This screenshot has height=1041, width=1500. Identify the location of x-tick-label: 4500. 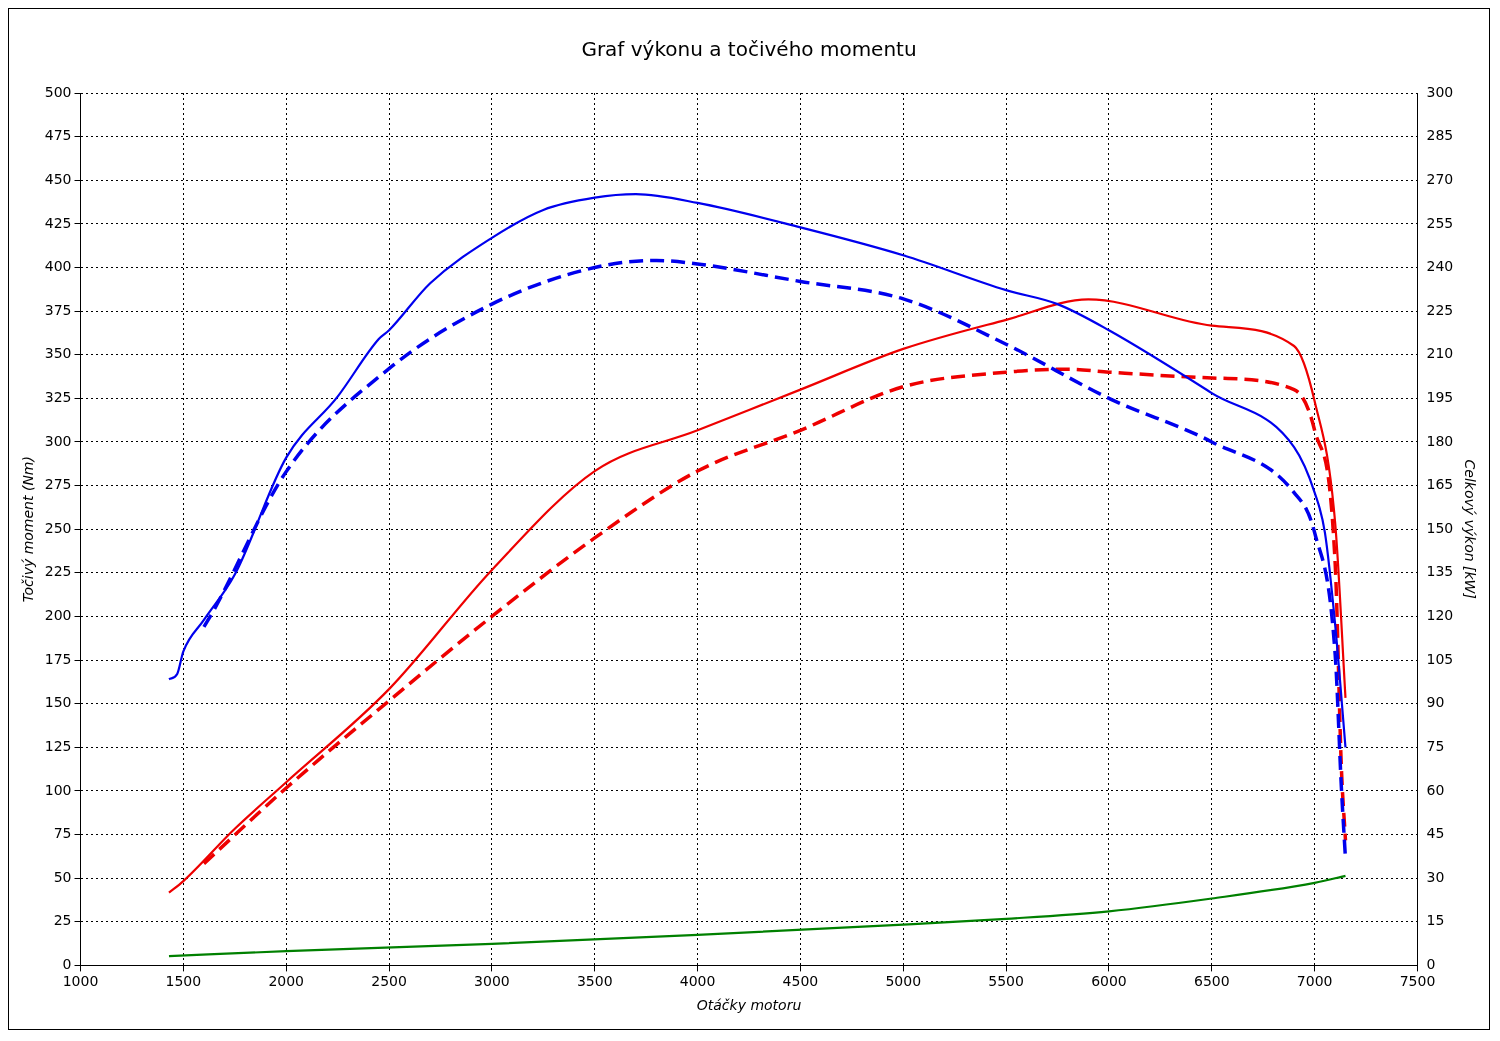
(800, 981).